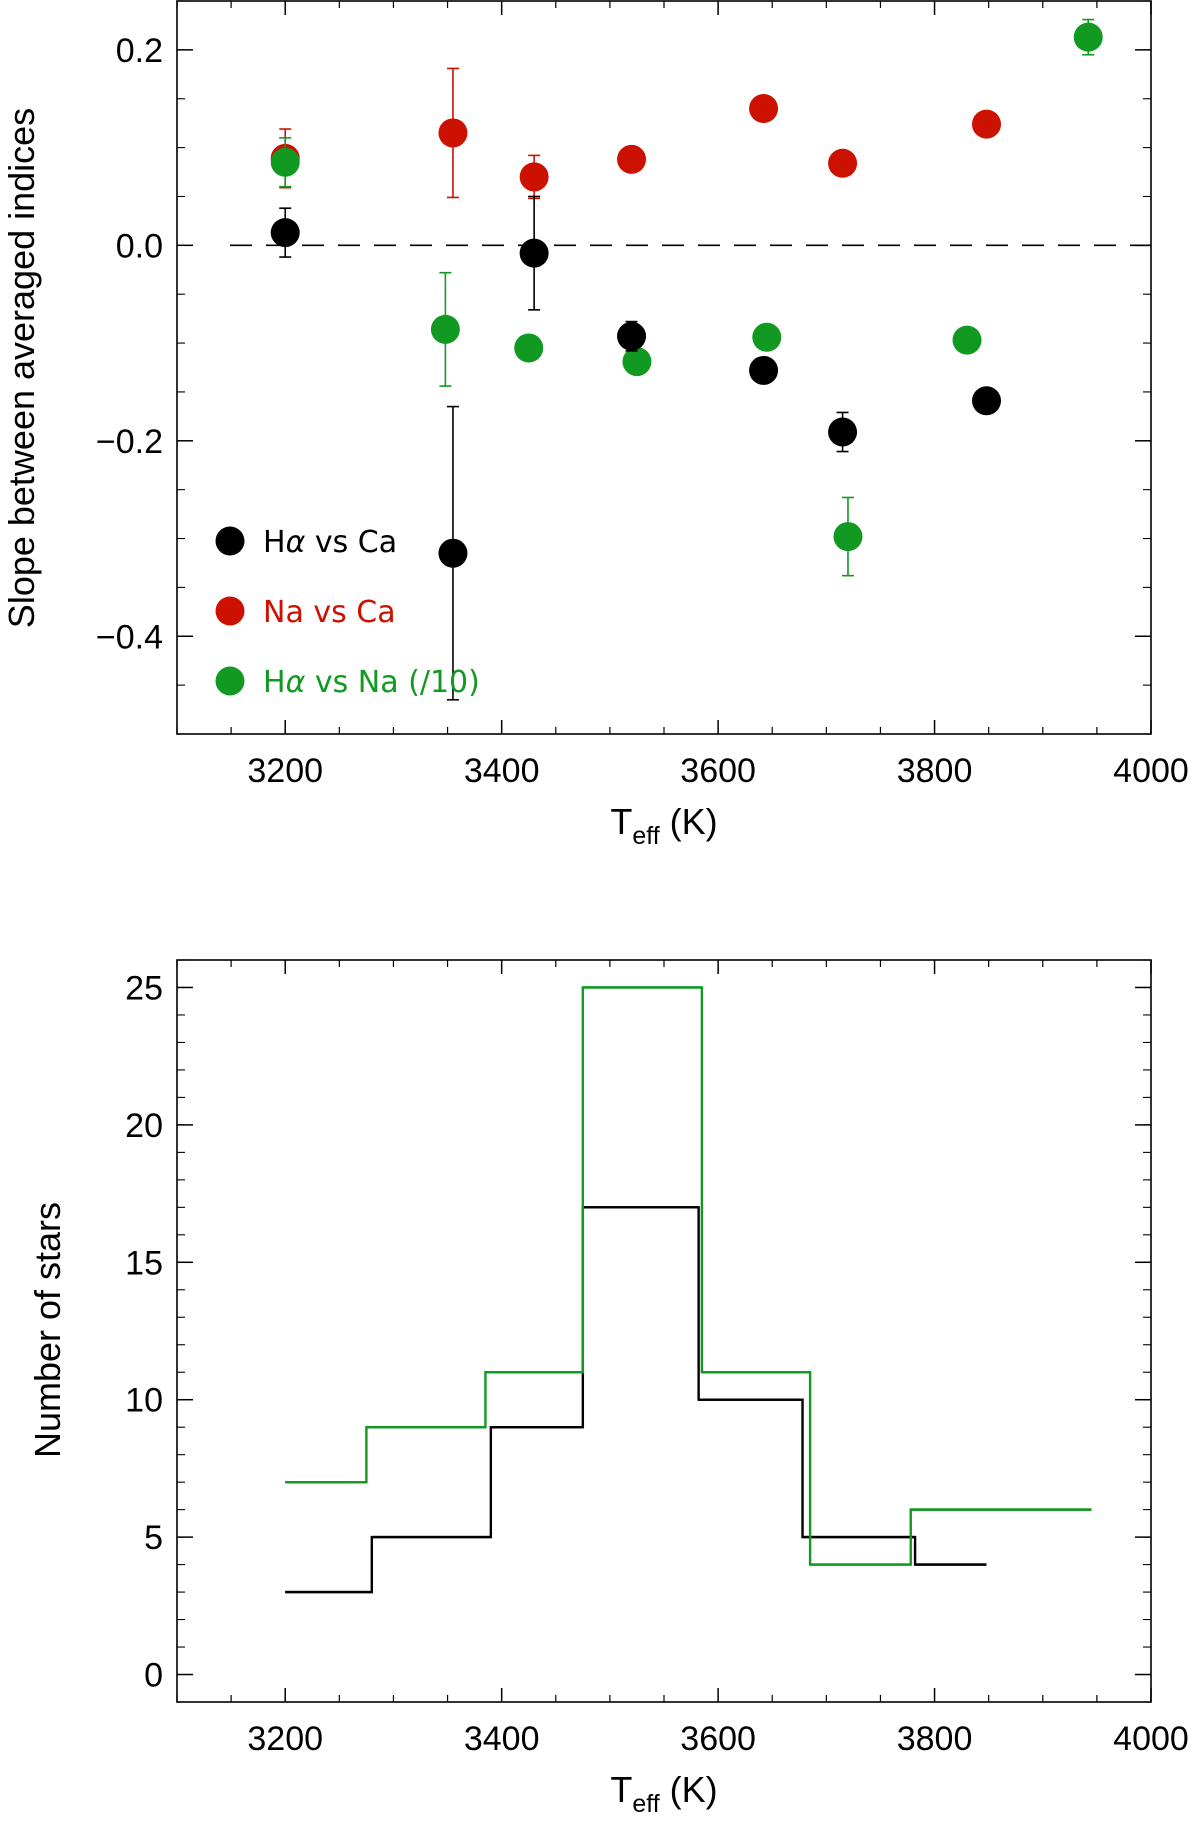 The width and height of the screenshot is (1200, 1824). Describe the element at coordinates (144, 1263) in the screenshot. I see `y-tick-label: 15` at that location.